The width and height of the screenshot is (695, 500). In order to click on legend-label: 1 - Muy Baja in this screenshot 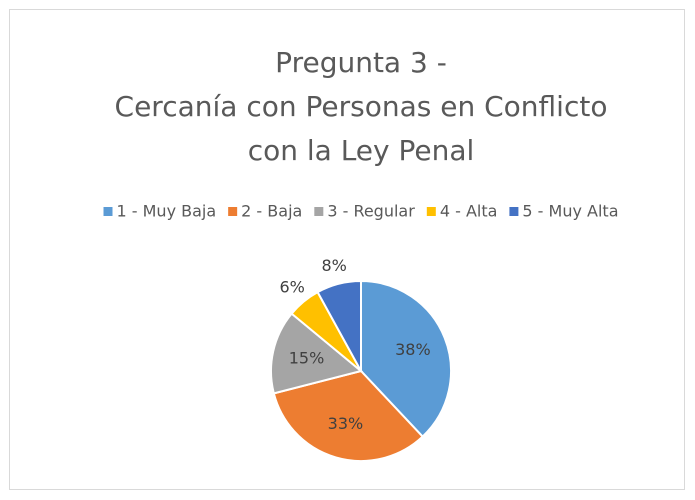, I will do `click(167, 211)`.